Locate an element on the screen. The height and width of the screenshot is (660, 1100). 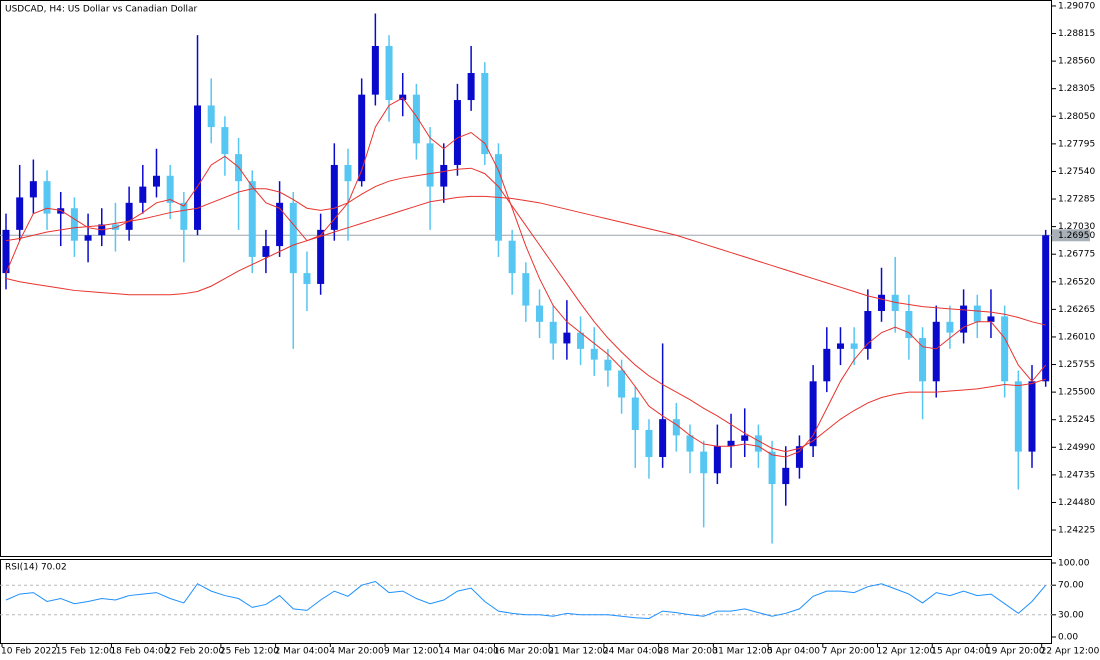
y-tick-label: 1.27285 is located at coordinates (1076, 200).